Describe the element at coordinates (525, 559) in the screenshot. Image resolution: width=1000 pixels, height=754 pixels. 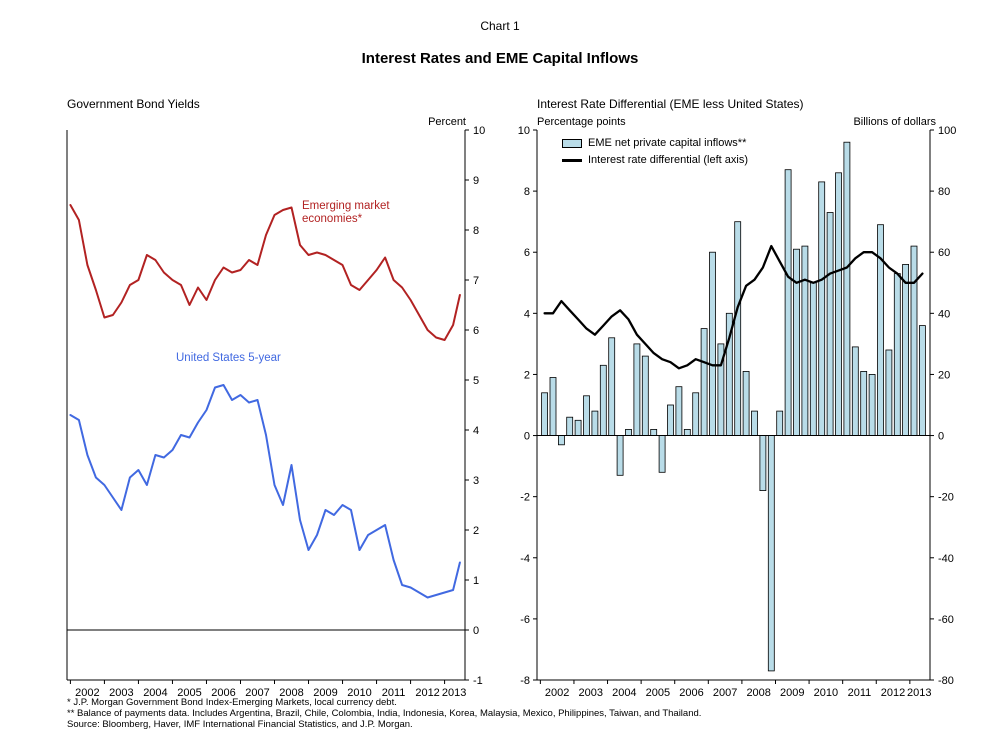
I see `svg-text: -4` at that location.